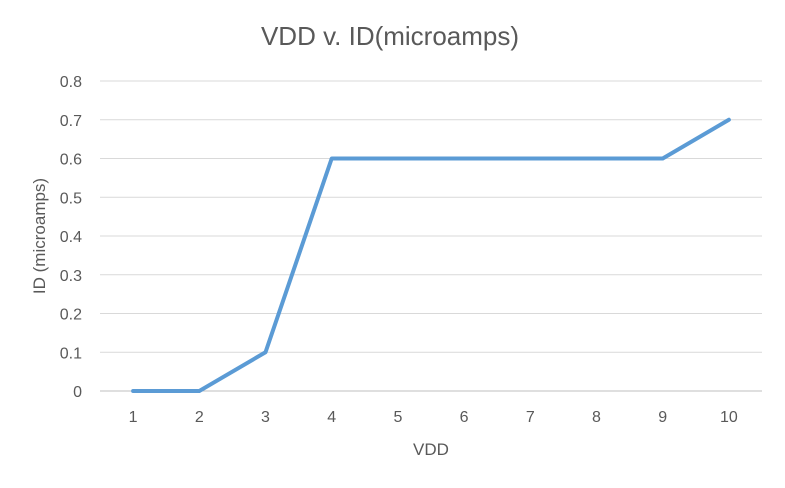  What do you see at coordinates (39, 236) in the screenshot?
I see `y-axis-label: ID (microamps)` at bounding box center [39, 236].